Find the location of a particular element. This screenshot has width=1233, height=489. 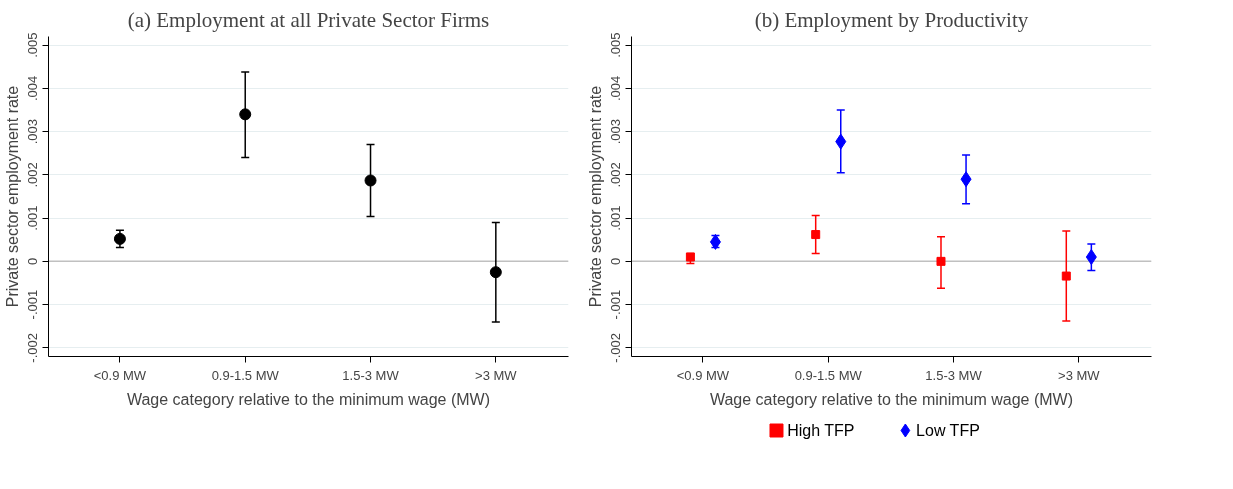

legend-label: High TFP is located at coordinates (821, 430).